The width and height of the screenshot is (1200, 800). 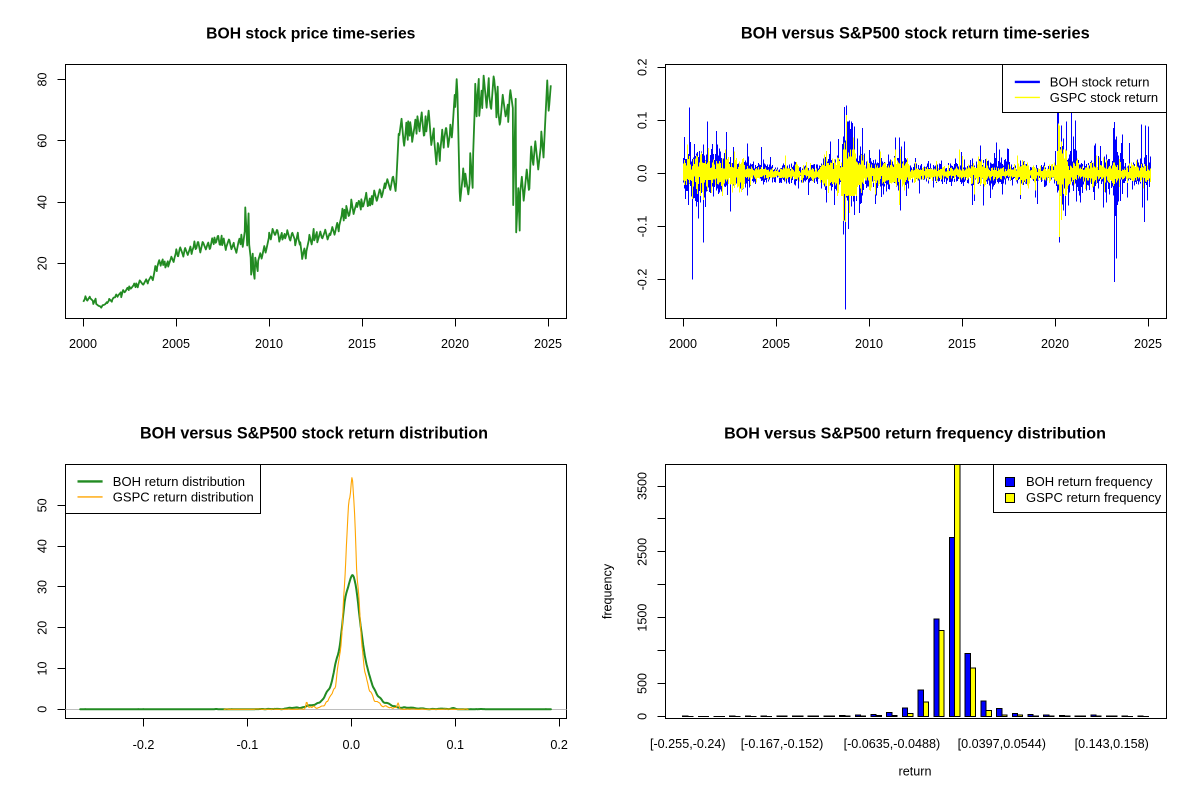 I want to click on svg-text: GSPC return frequency, so click(x=1094, y=497).